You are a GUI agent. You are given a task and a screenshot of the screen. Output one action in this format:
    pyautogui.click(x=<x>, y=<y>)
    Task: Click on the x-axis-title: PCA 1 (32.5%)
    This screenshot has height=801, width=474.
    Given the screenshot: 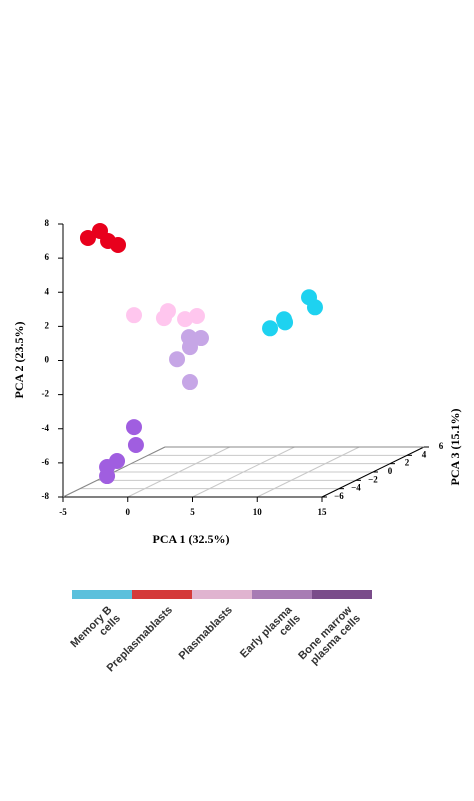 What is the action you would take?
    pyautogui.click(x=191, y=539)
    